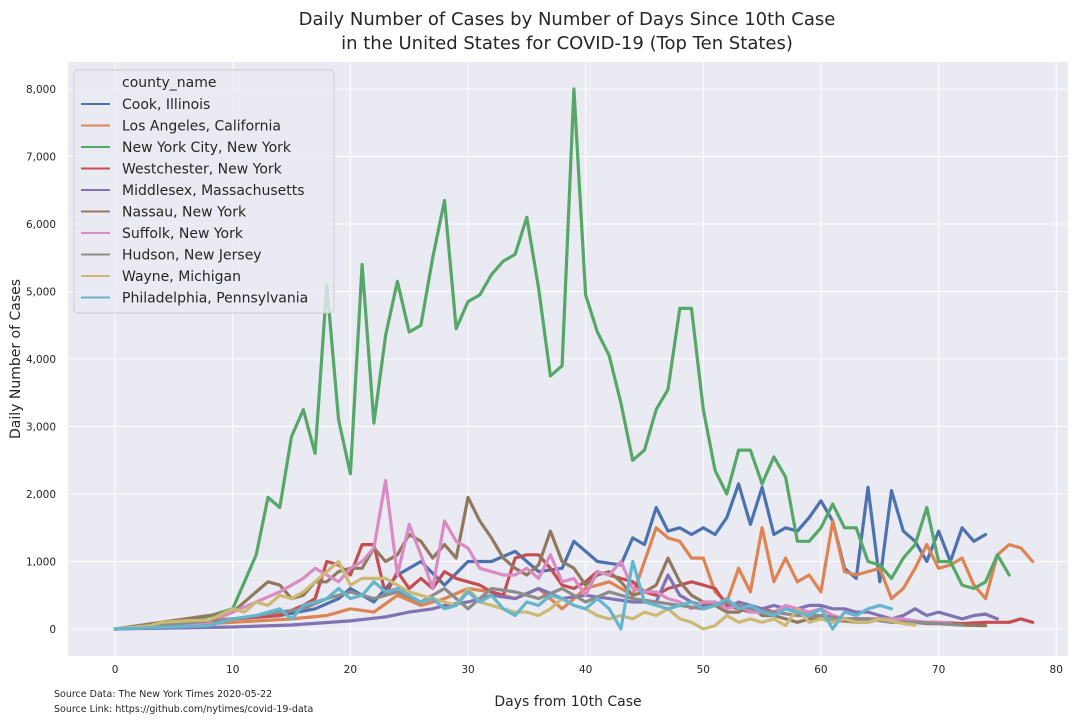 This screenshot has width=1080, height=720. I want to click on legend-item: Westchester, New York, so click(182, 170).